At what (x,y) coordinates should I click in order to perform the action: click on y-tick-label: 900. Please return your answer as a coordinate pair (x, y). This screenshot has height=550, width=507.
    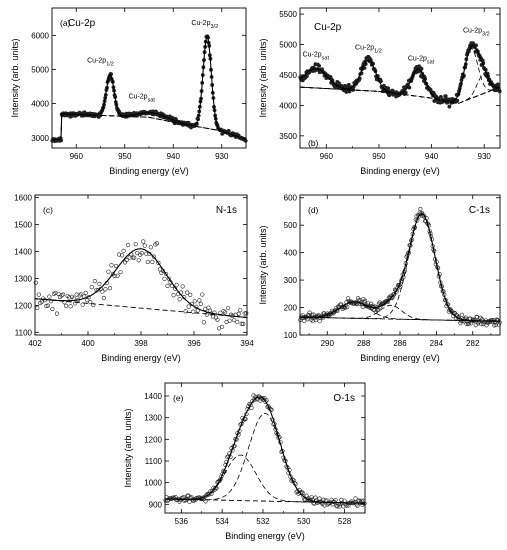
    Looking at the image, I should click on (156, 504).